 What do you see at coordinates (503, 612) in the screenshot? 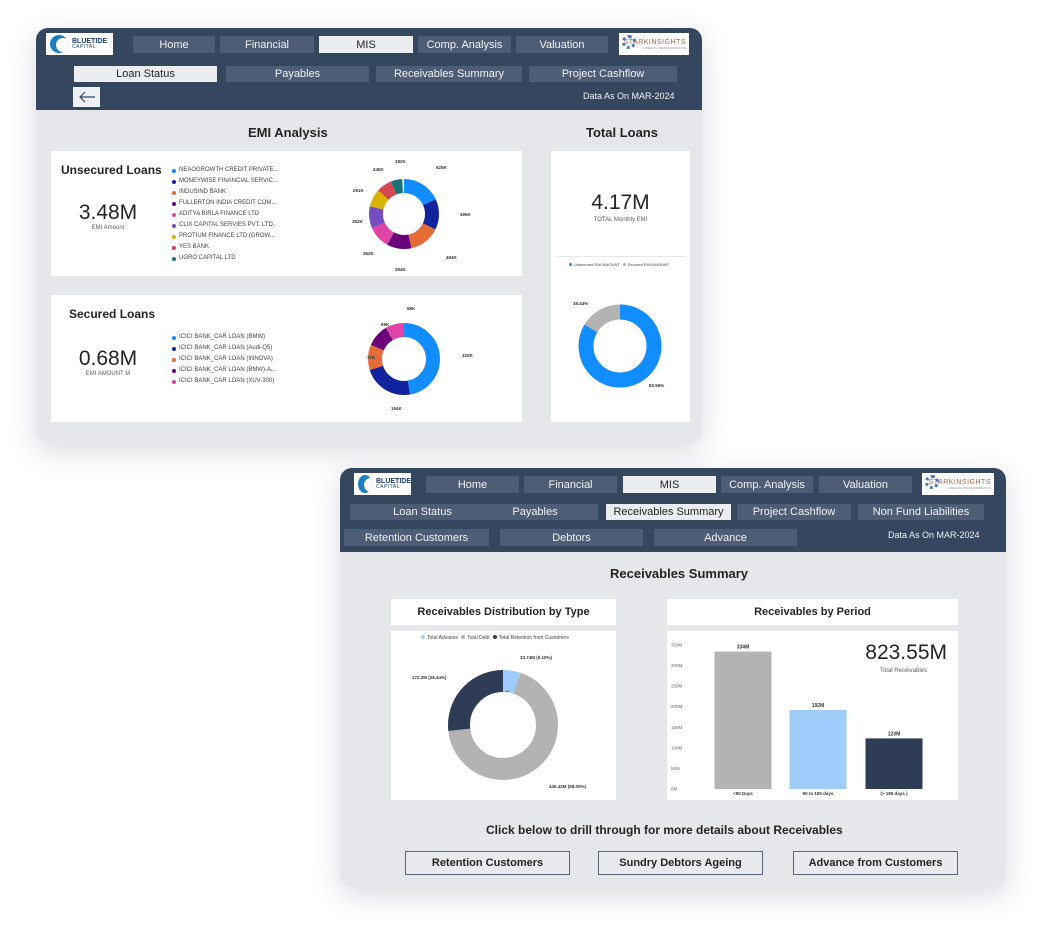
I see `distribution-title: Receivables Distribution by Type` at bounding box center [503, 612].